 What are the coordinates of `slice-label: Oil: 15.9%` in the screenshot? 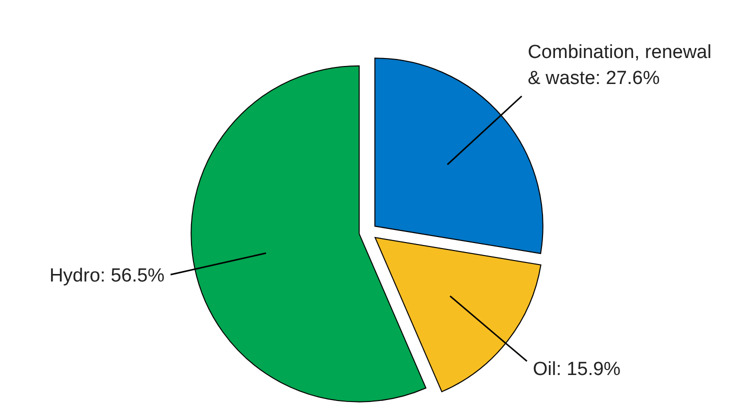 It's located at (576, 369).